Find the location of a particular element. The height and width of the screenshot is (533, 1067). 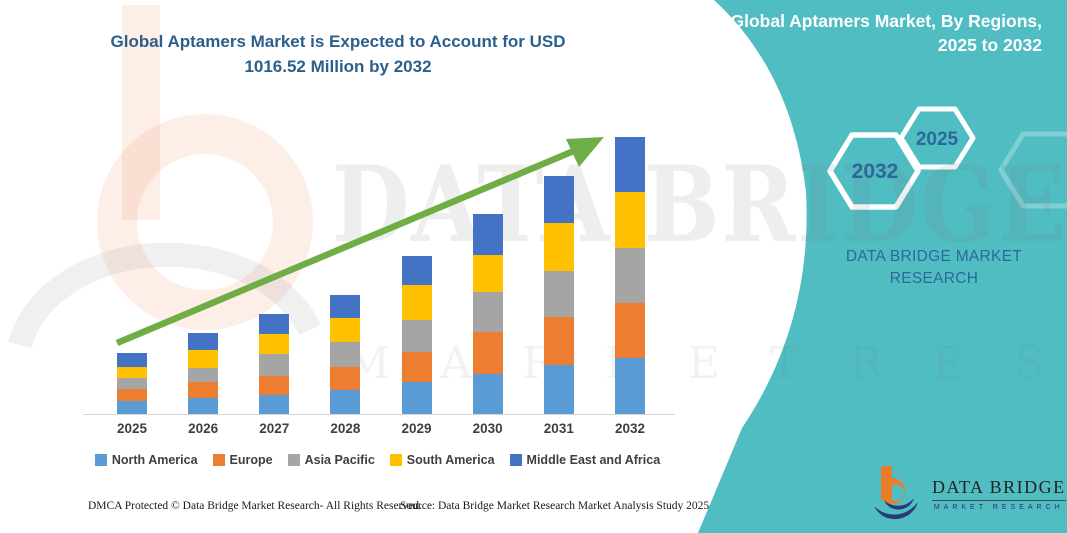

legend-item: Europe is located at coordinates (242, 460).